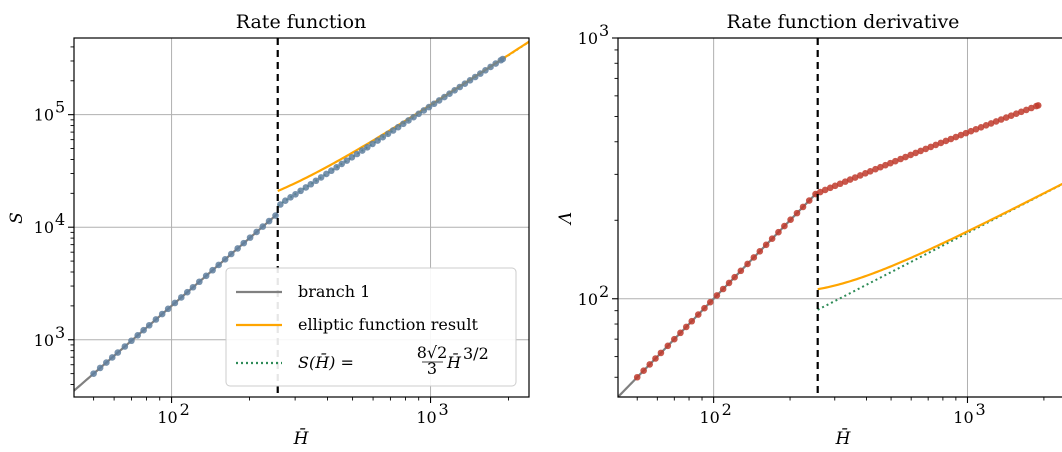 Image resolution: width=1062 pixels, height=452 pixels. Describe the element at coordinates (388, 324) in the screenshot. I see `legend-label: elliptic function result` at that location.